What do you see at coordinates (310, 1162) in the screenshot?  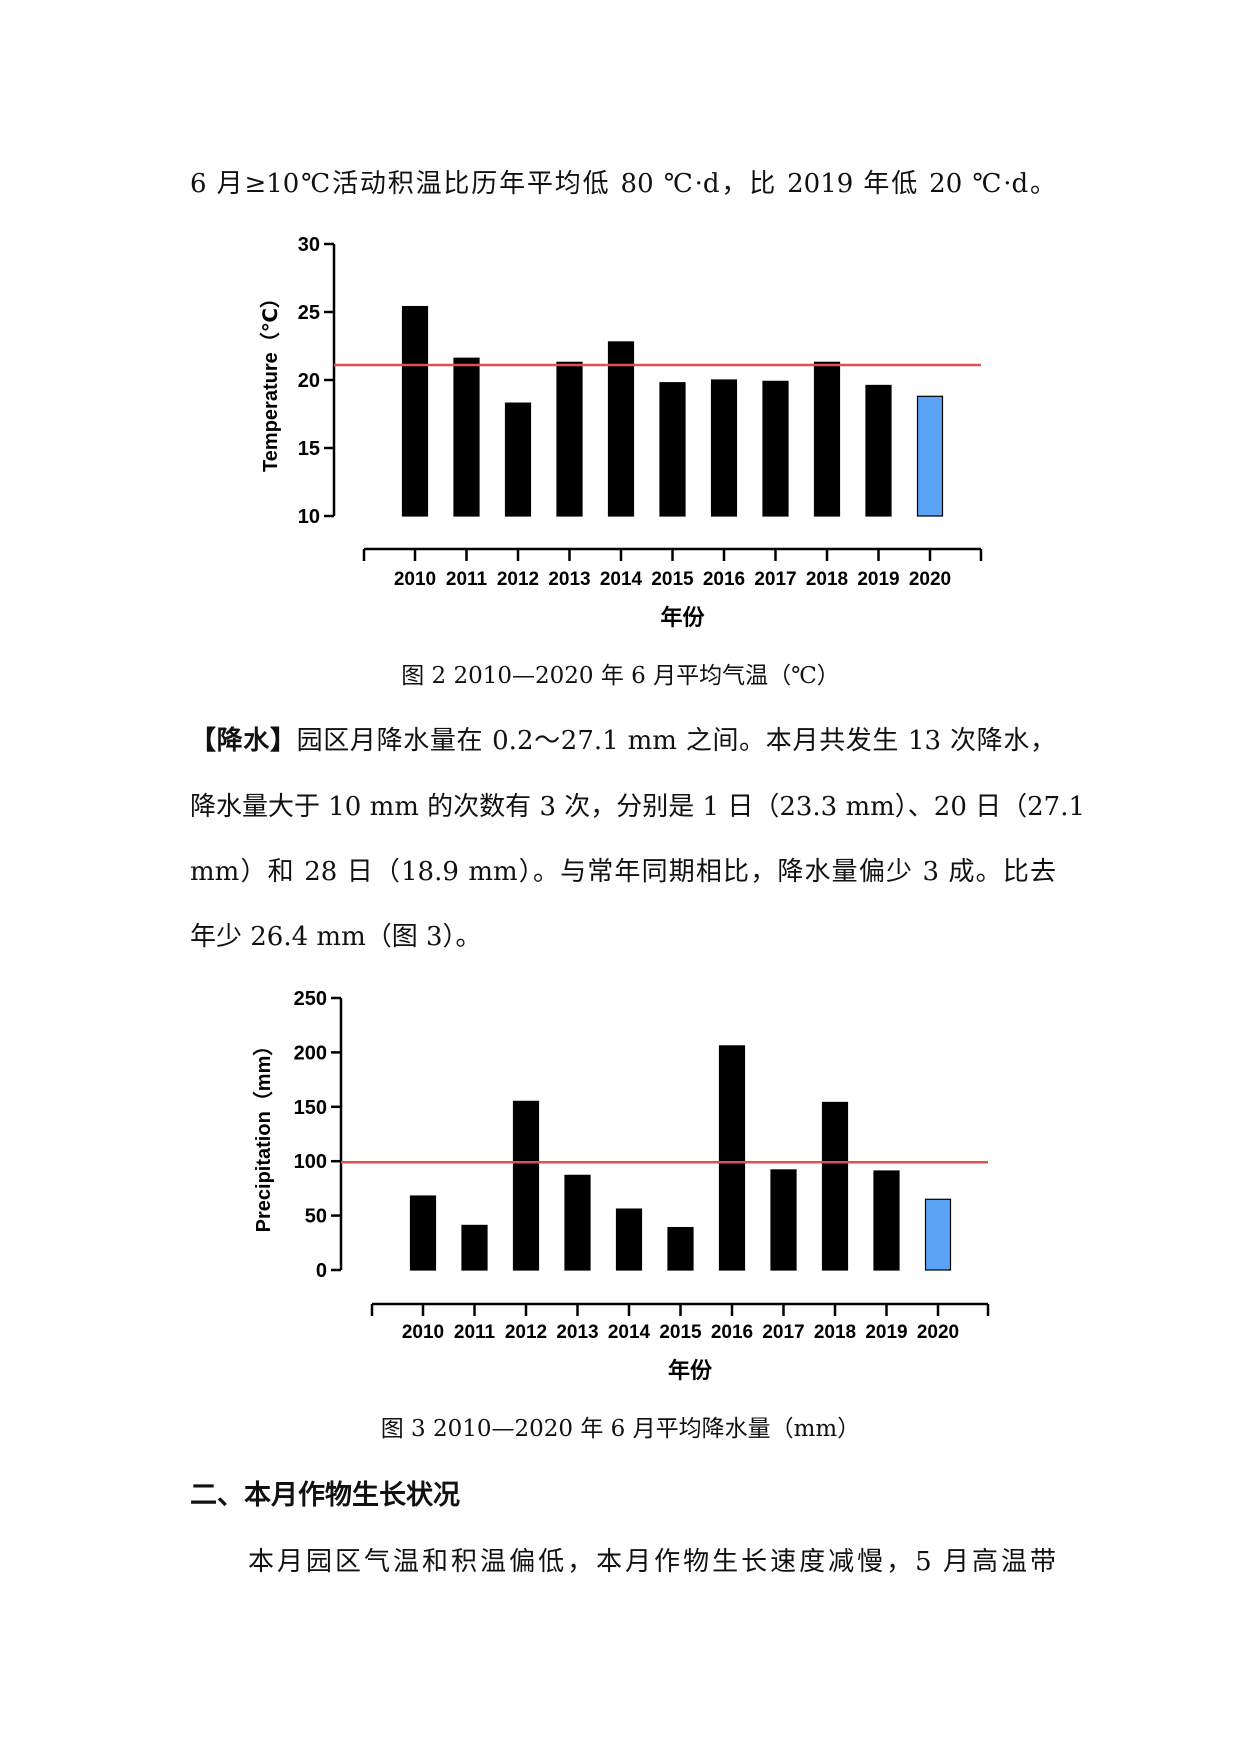 I see `y-tick-label: 100` at bounding box center [310, 1162].